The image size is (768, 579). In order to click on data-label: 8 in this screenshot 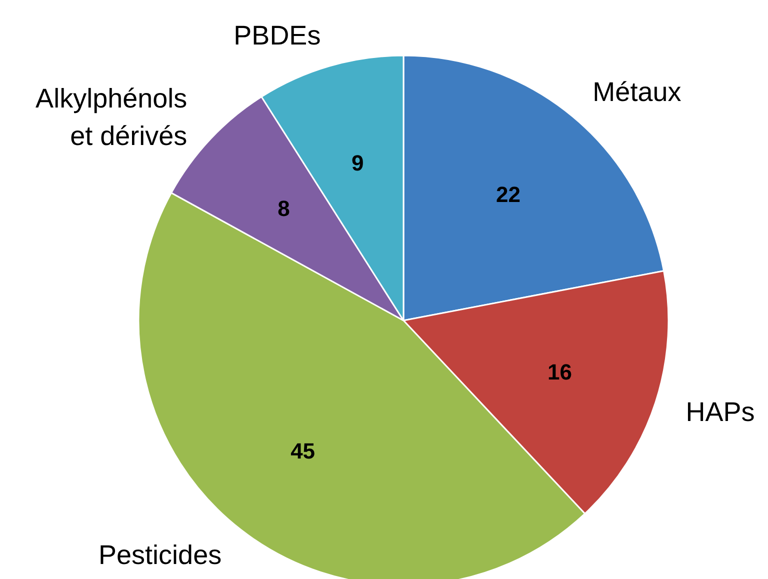, I will do `click(284, 209)`.